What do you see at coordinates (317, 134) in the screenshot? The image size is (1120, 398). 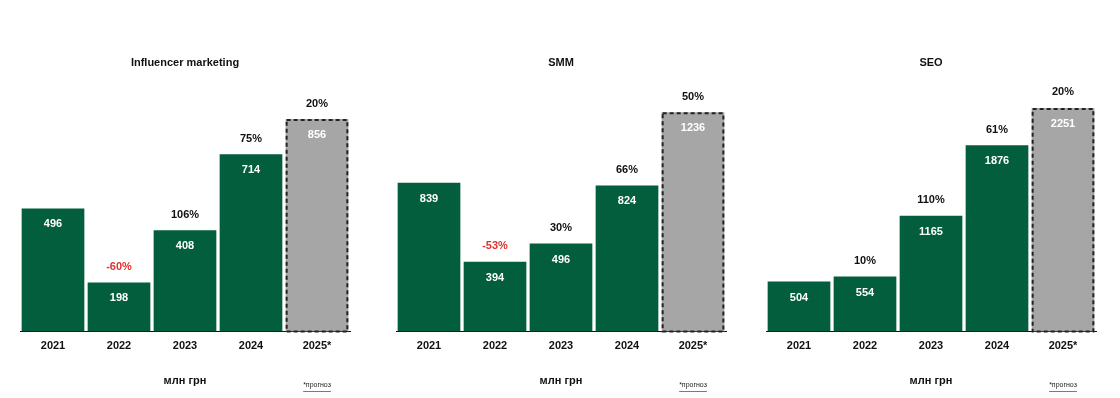 I see `data-label: 856` at bounding box center [317, 134].